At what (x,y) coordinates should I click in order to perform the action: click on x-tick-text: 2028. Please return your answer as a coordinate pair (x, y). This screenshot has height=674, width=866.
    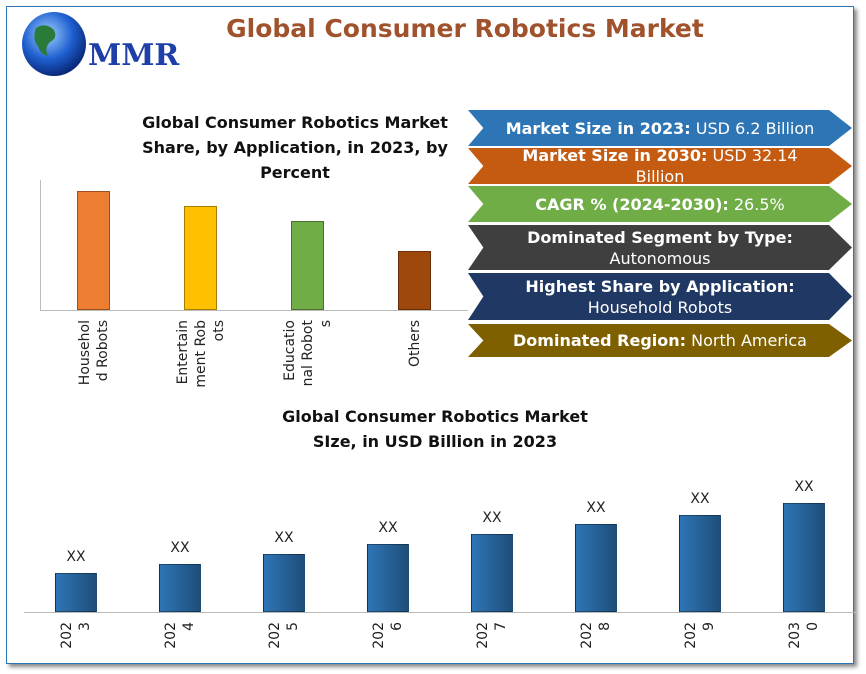
    Looking at the image, I should click on (596, 635).